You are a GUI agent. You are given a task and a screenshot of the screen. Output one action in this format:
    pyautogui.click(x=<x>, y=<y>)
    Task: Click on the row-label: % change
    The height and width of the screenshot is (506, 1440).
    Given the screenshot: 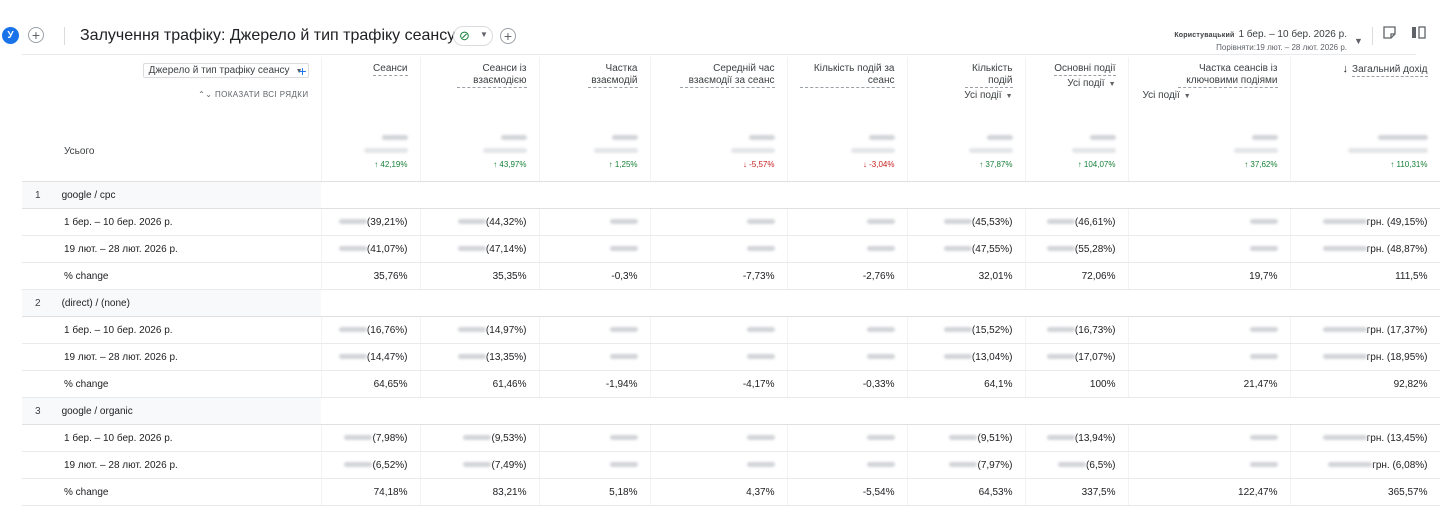 What is the action you would take?
    pyautogui.click(x=172, y=384)
    